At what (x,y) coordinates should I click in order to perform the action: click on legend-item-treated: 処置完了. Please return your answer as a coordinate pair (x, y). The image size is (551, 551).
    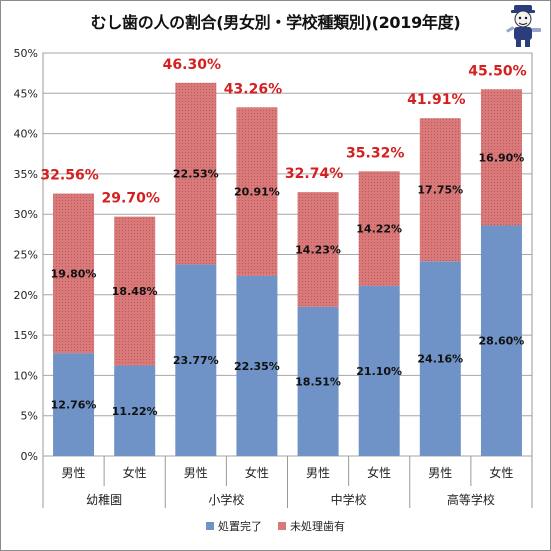
    Looking at the image, I should click on (234, 526).